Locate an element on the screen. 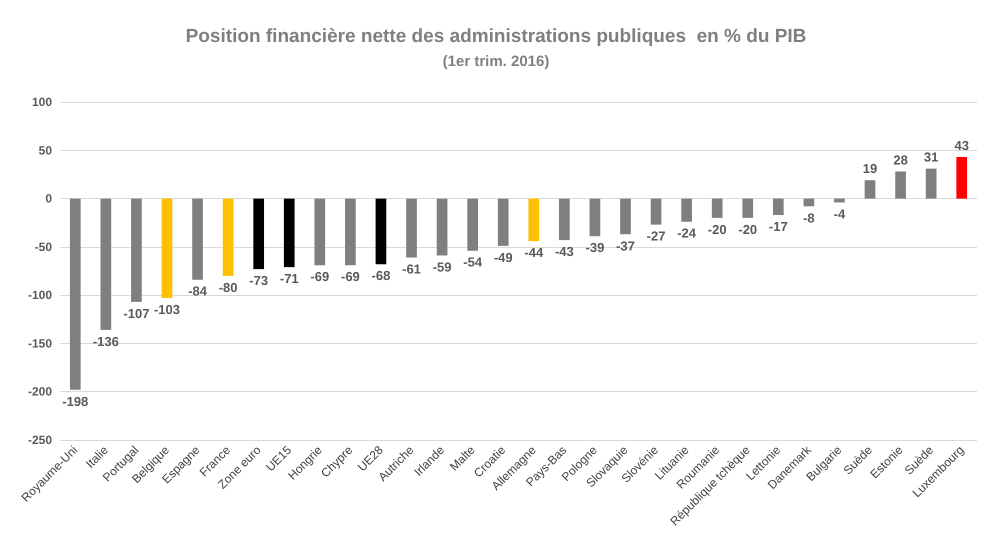 Image resolution: width=992 pixels, height=558 pixels. data-label: -17 is located at coordinates (778, 226).